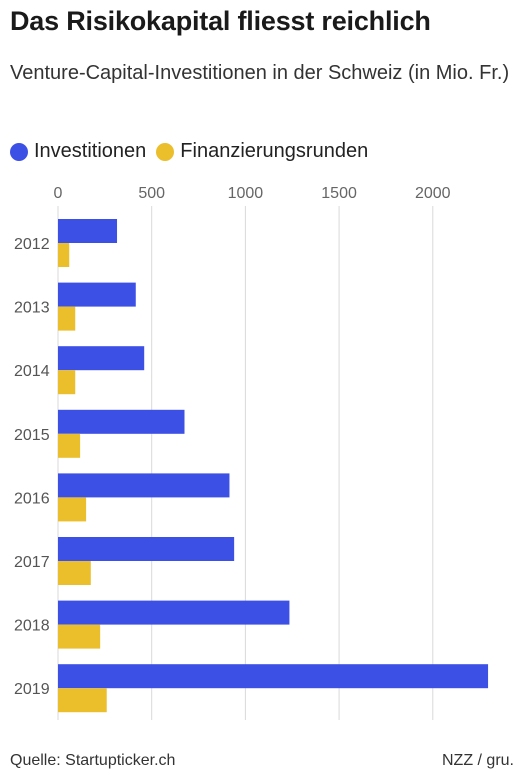 Image resolution: width=526 pixels, height=778 pixels. What do you see at coordinates (32, 244) in the screenshot?
I see `category-label-2012: 2012` at bounding box center [32, 244].